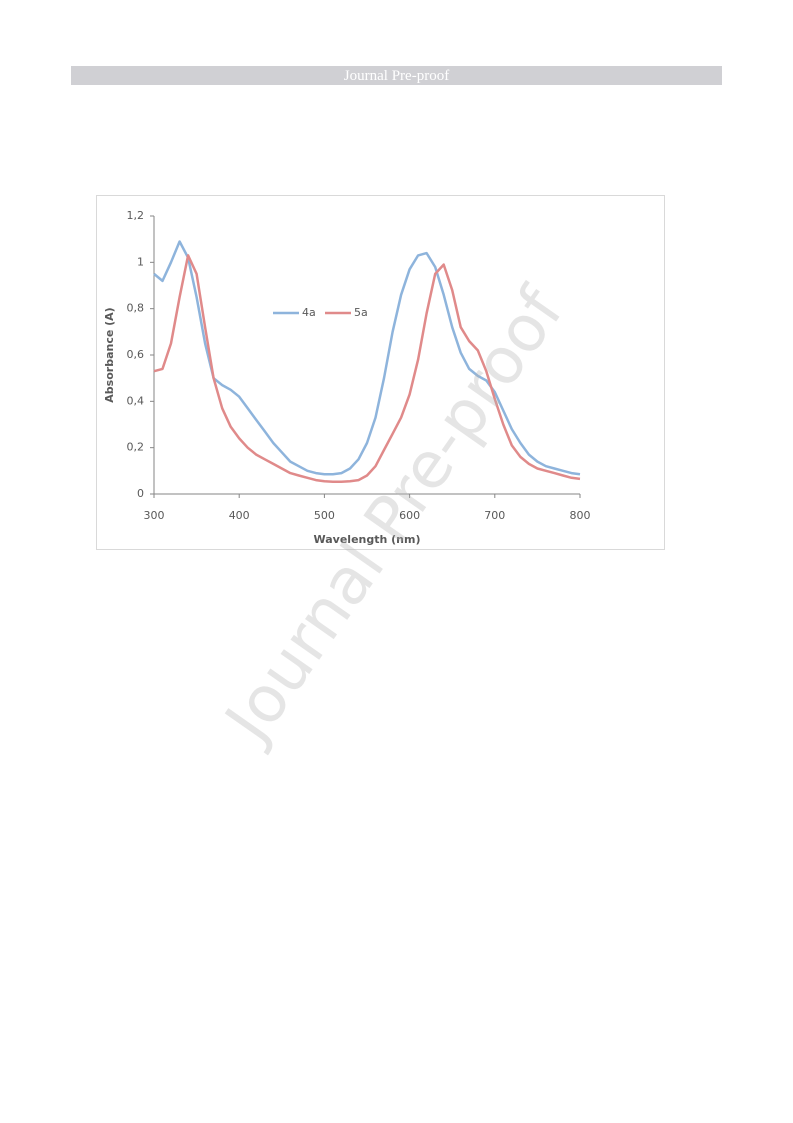 This screenshot has height=1123, width=793. Describe the element at coordinates (396, 75) in the screenshot. I see `header-title: Journal Pre-proof` at that location.